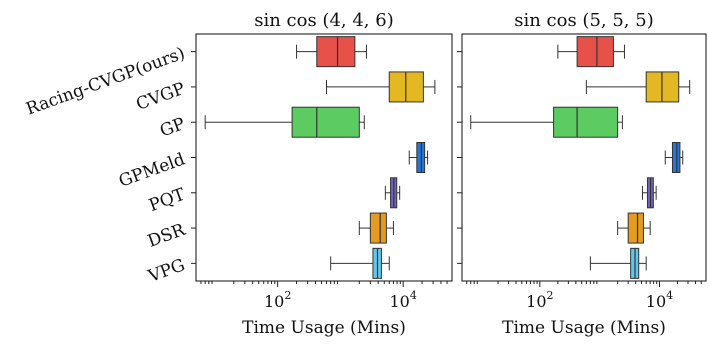 The image size is (709, 345). Describe the element at coordinates (161, 97) in the screenshot. I see `category-label: CVGP` at that location.